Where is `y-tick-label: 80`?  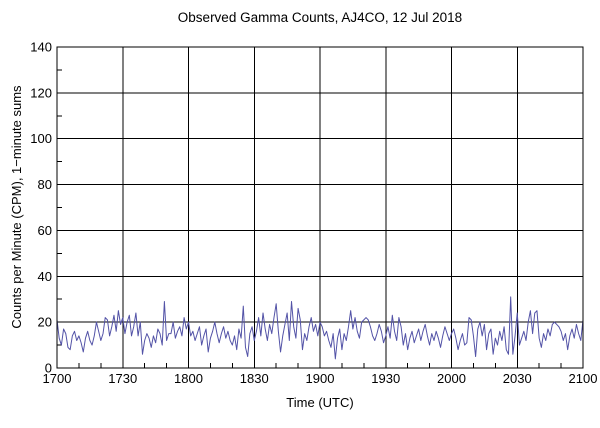
y-tick-label: 80 is located at coordinates (45, 184).